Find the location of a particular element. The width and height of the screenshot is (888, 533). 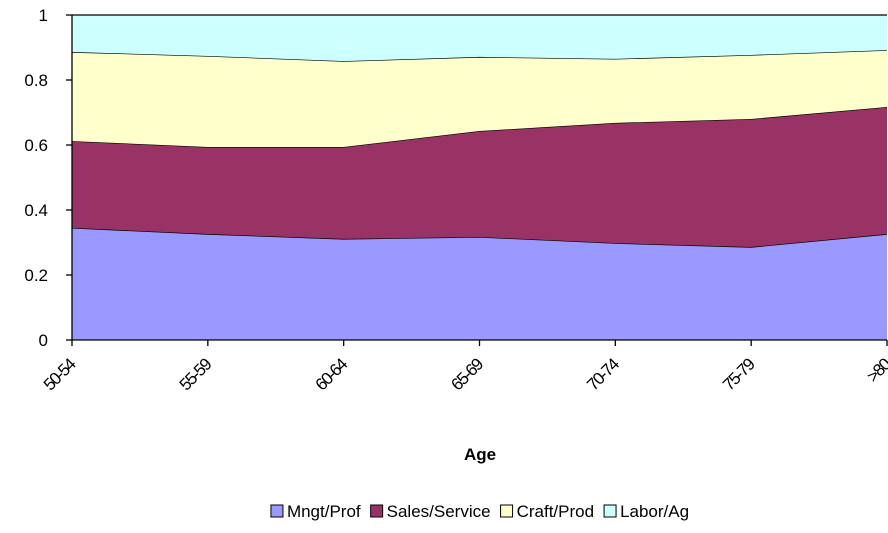

x-tick-label: 50-54 is located at coordinates (60, 375).